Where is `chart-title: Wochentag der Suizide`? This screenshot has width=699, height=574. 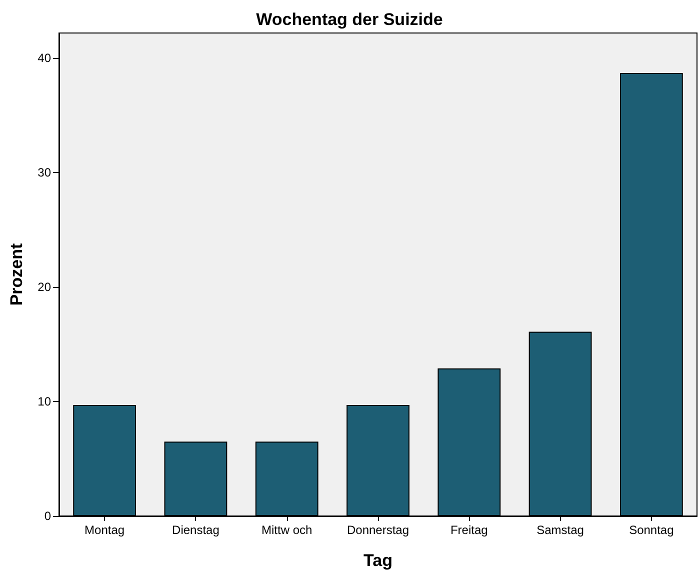
chart-title: Wochentag der Suizide is located at coordinates (349, 19).